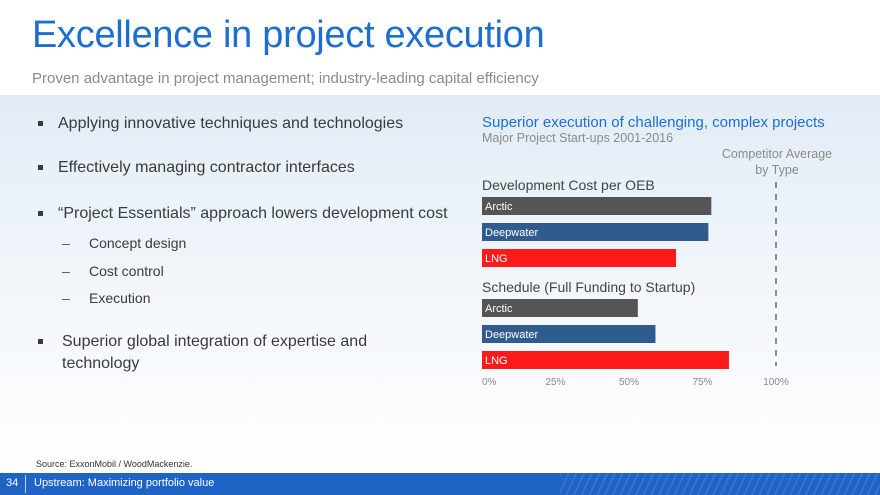 This screenshot has height=495, width=880. I want to click on page-number: 34, so click(12, 483).